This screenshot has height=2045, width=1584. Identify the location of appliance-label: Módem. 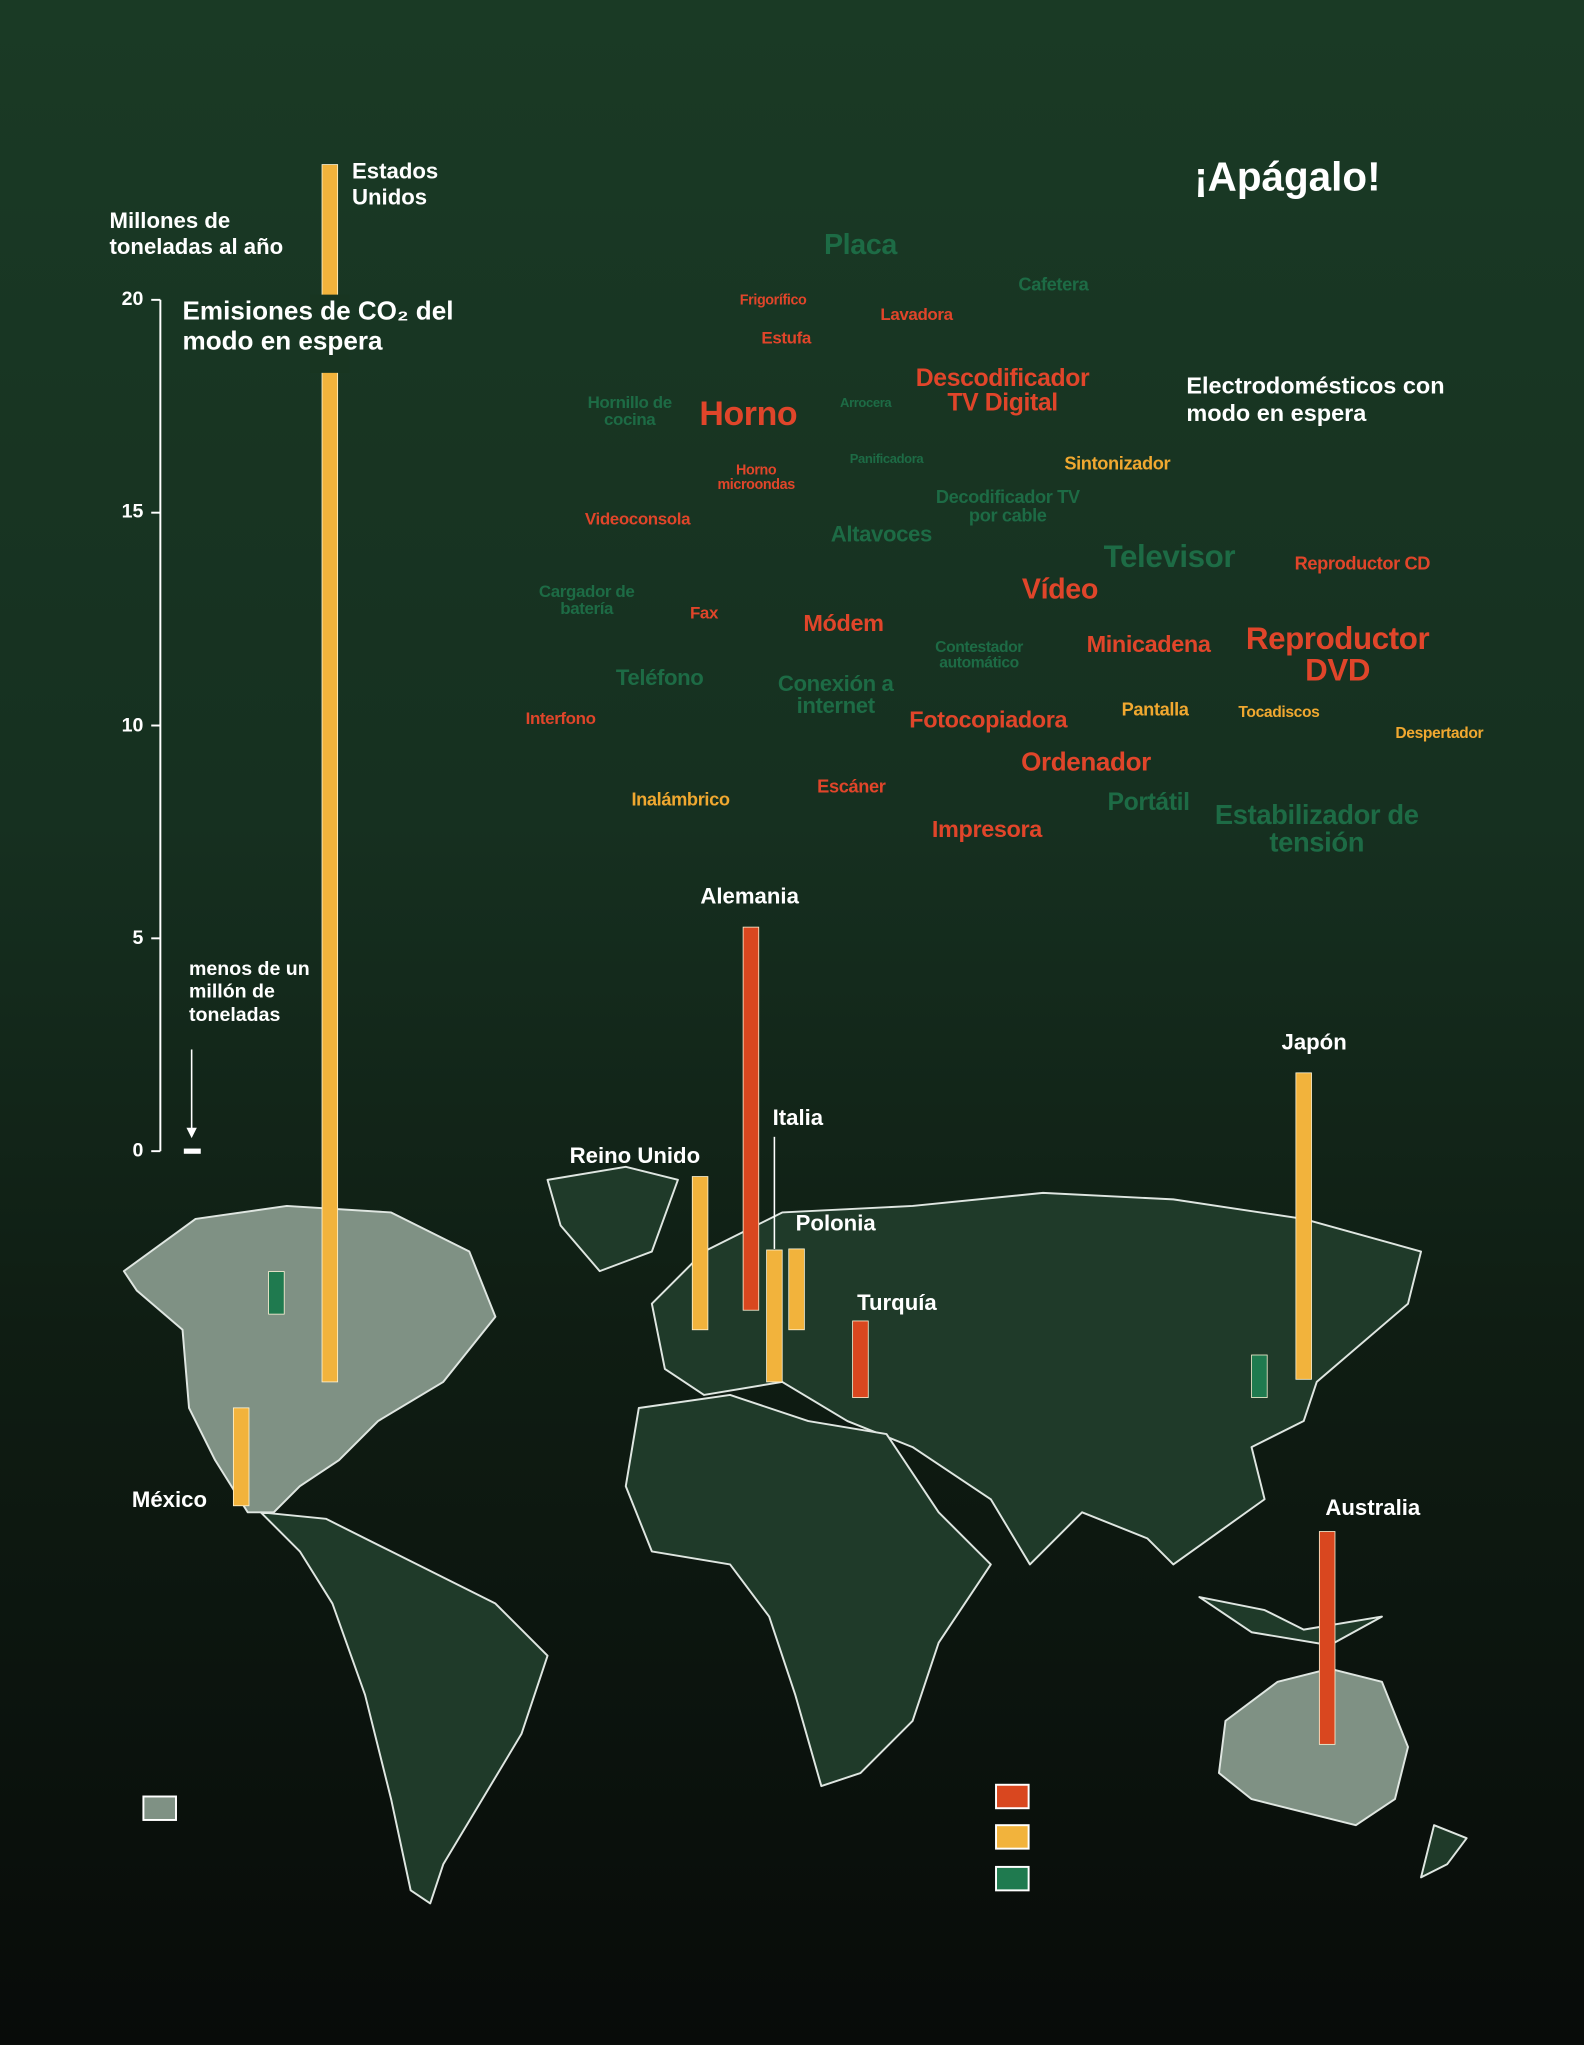
(843, 623).